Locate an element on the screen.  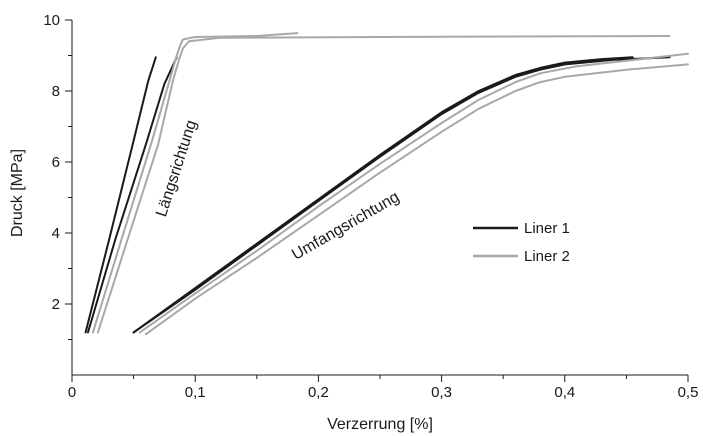
y-tick-label: 10 is located at coordinates (51, 20).